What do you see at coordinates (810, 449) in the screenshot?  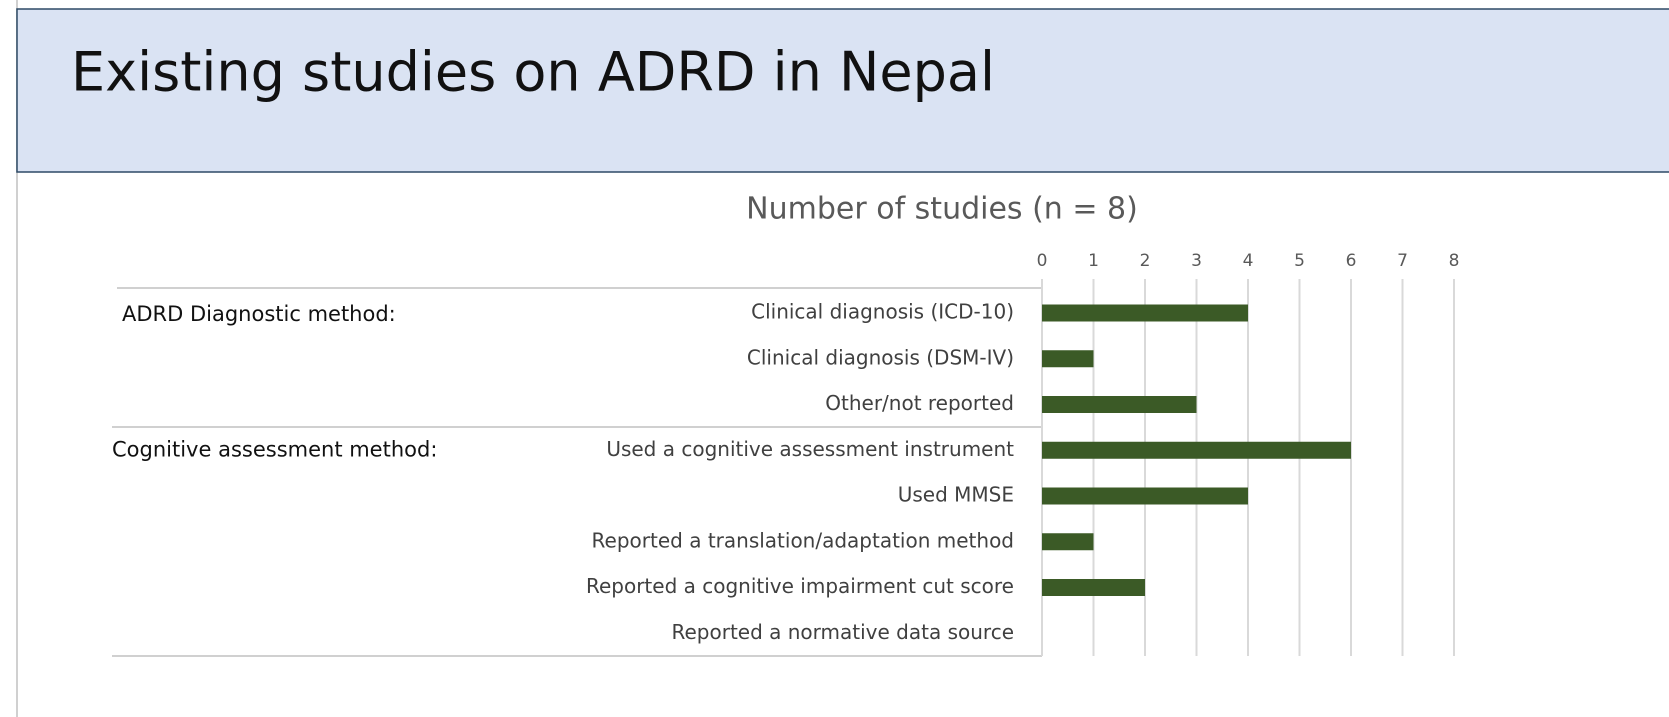 I see `category-label: Used a cognitive assessment instrument` at bounding box center [810, 449].